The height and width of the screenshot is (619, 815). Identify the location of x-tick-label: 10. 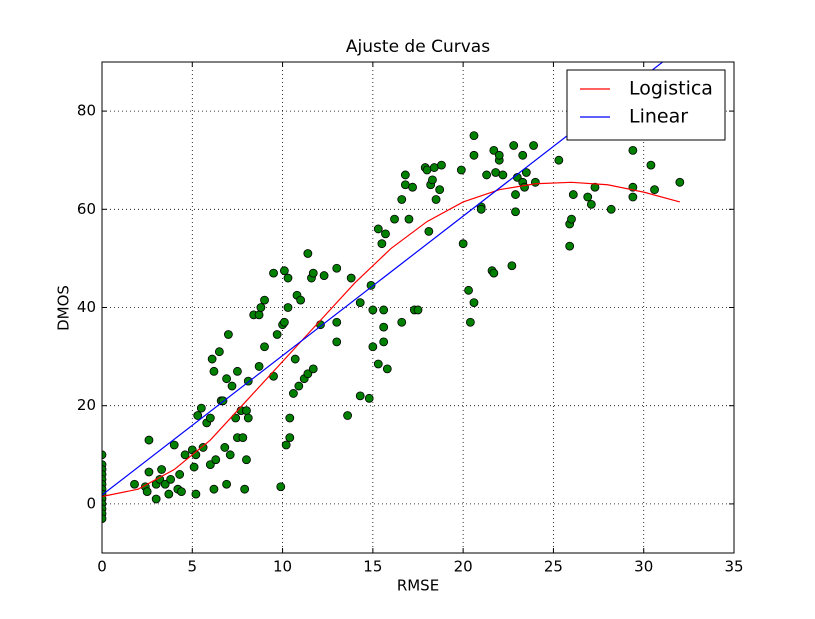
(282, 567).